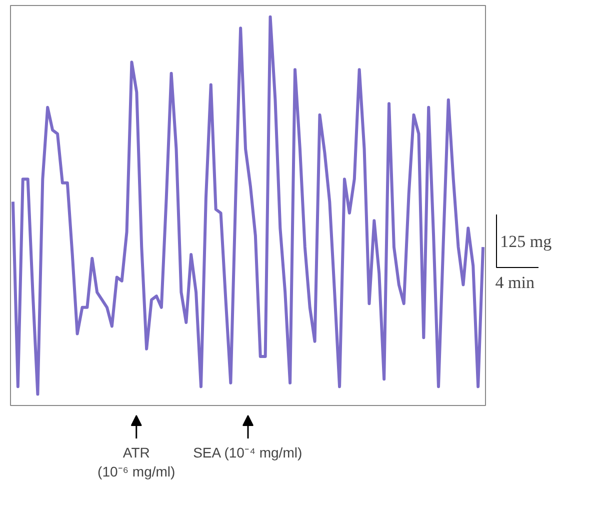 This screenshot has height=517, width=611. What do you see at coordinates (515, 282) in the screenshot?
I see `text: 4 min` at bounding box center [515, 282].